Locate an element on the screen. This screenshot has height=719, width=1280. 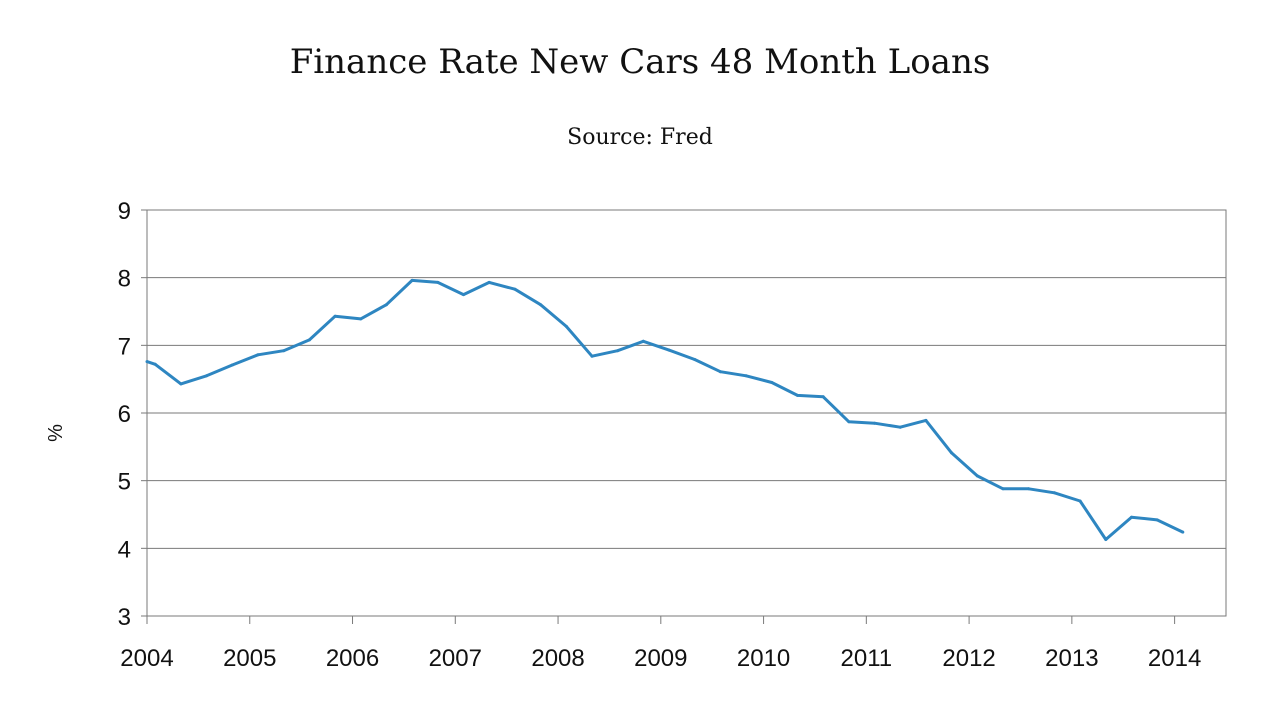
y-tick-label: 9 is located at coordinates (124, 211).